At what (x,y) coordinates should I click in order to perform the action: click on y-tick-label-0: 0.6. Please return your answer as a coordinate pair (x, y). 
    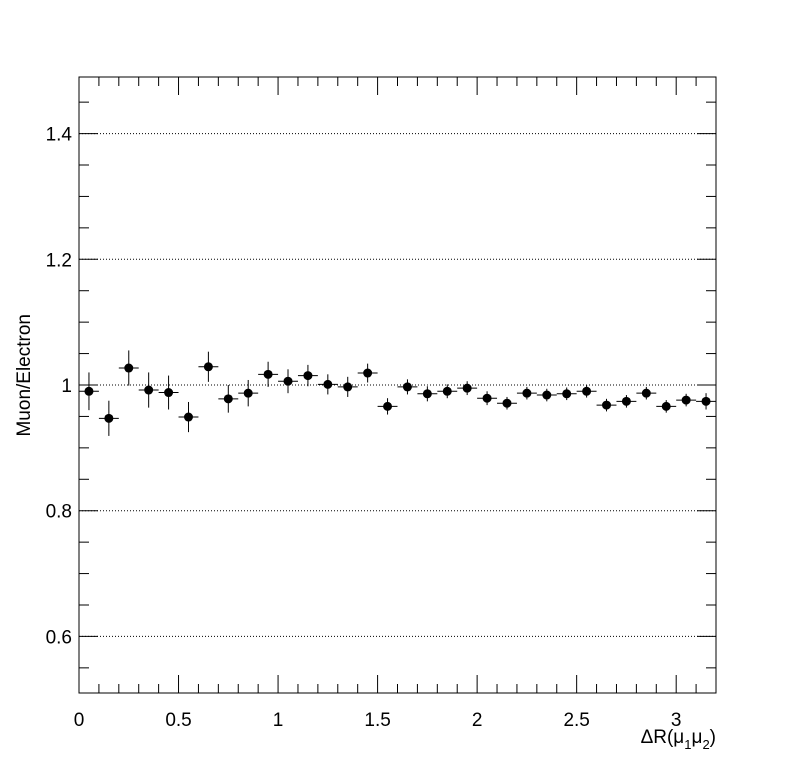
    Looking at the image, I should click on (59, 637).